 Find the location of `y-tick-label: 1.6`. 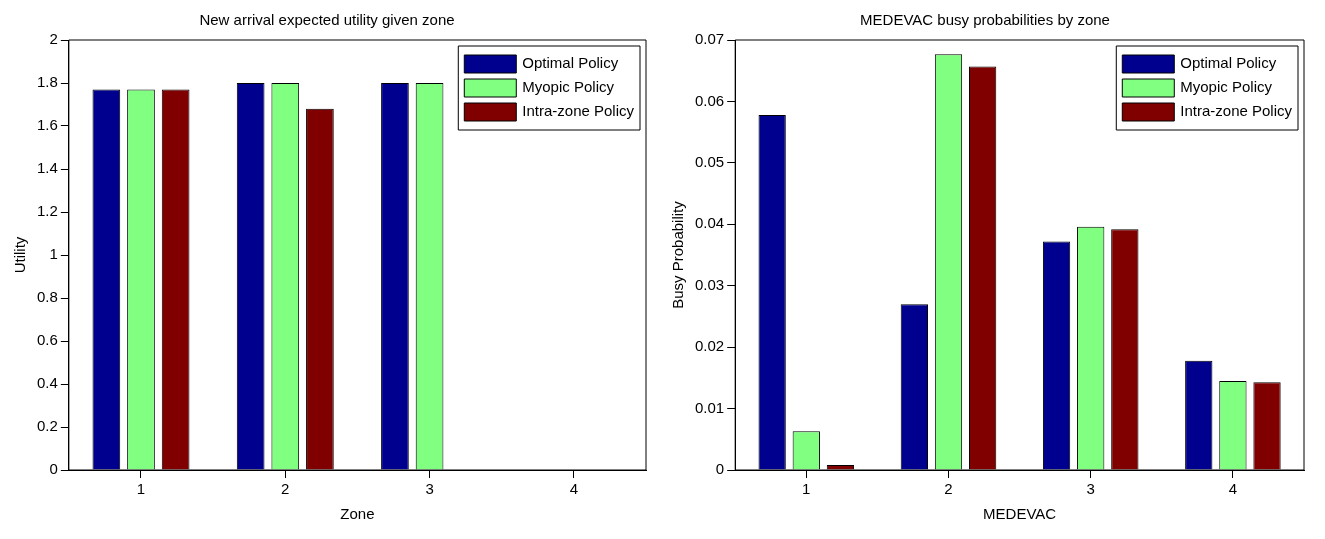

y-tick-label: 1.6 is located at coordinates (47, 125).